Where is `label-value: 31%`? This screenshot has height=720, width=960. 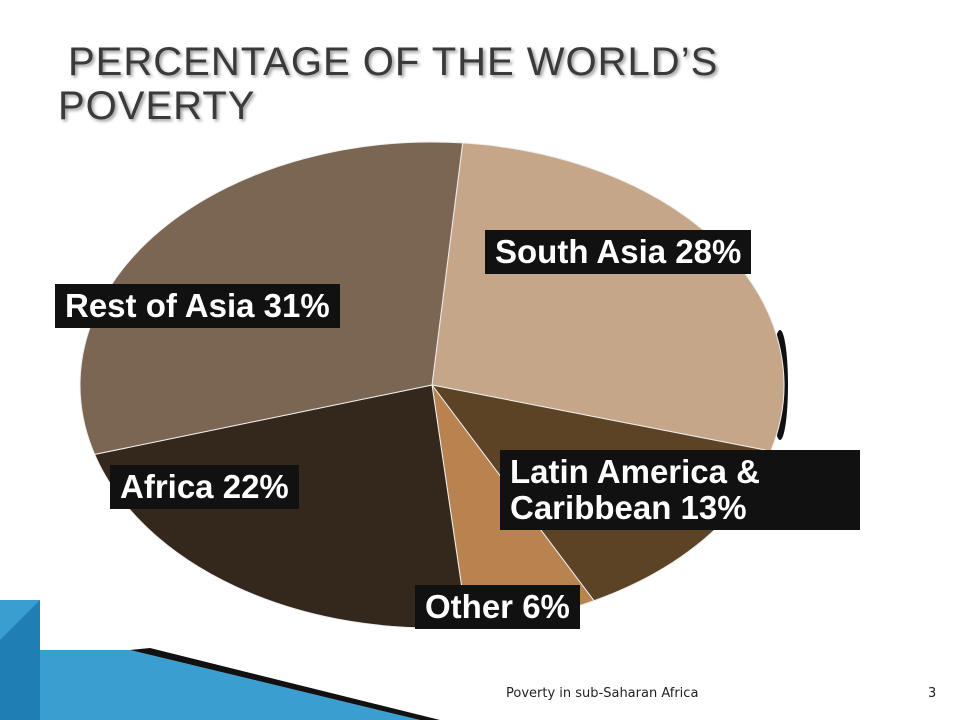
label-value: 31% is located at coordinates (296, 305).